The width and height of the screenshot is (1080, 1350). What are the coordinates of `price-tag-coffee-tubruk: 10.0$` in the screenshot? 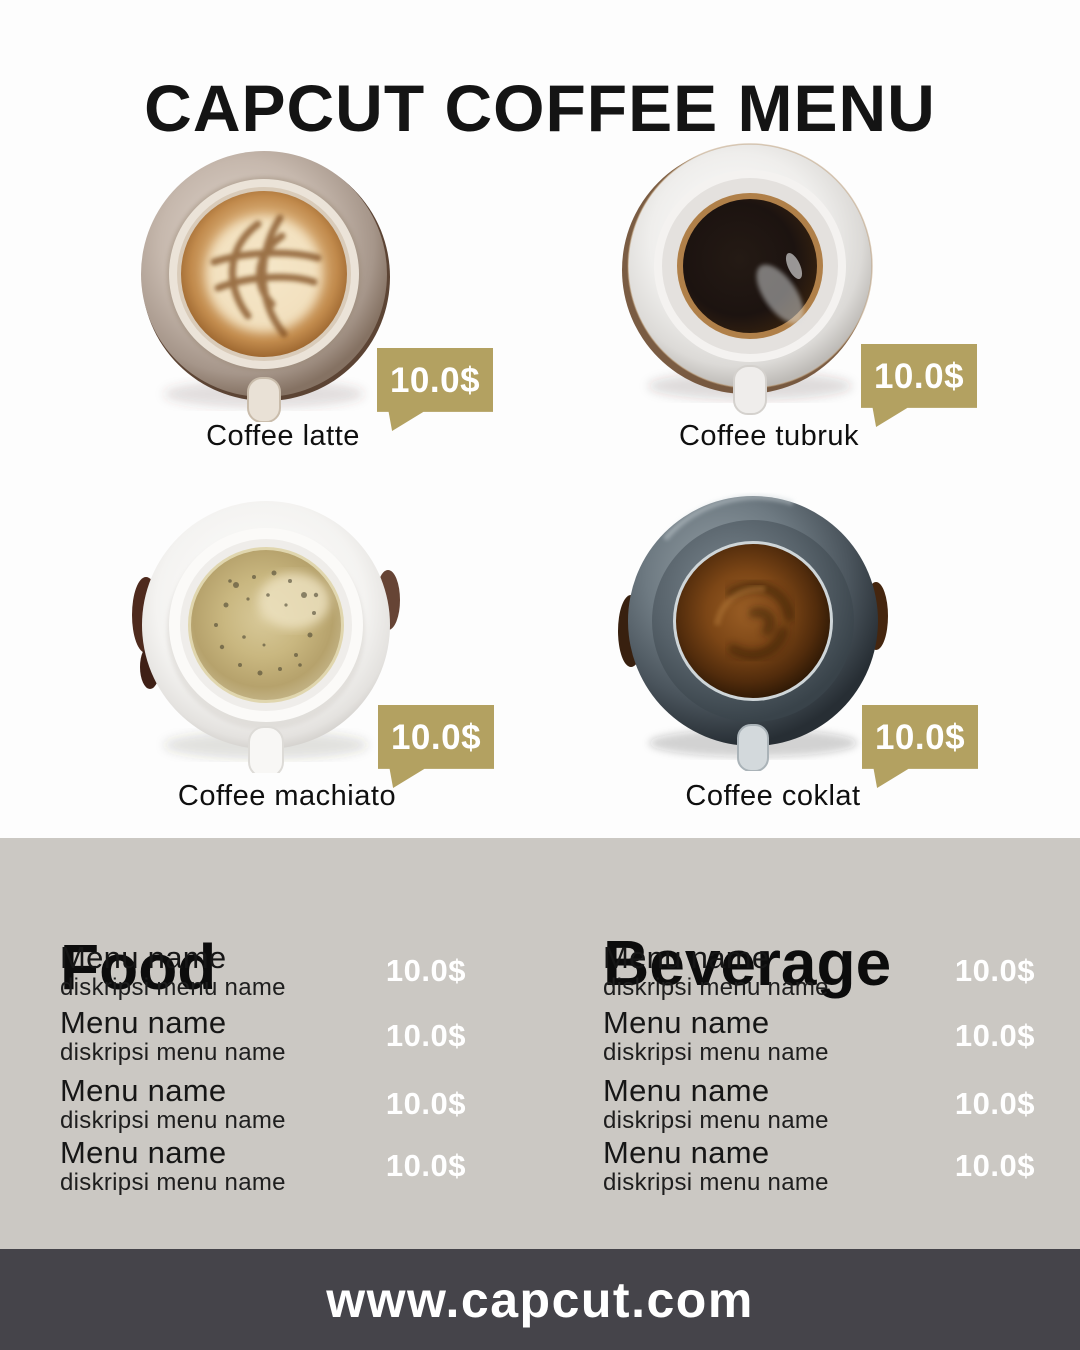 It's located at (919, 385).